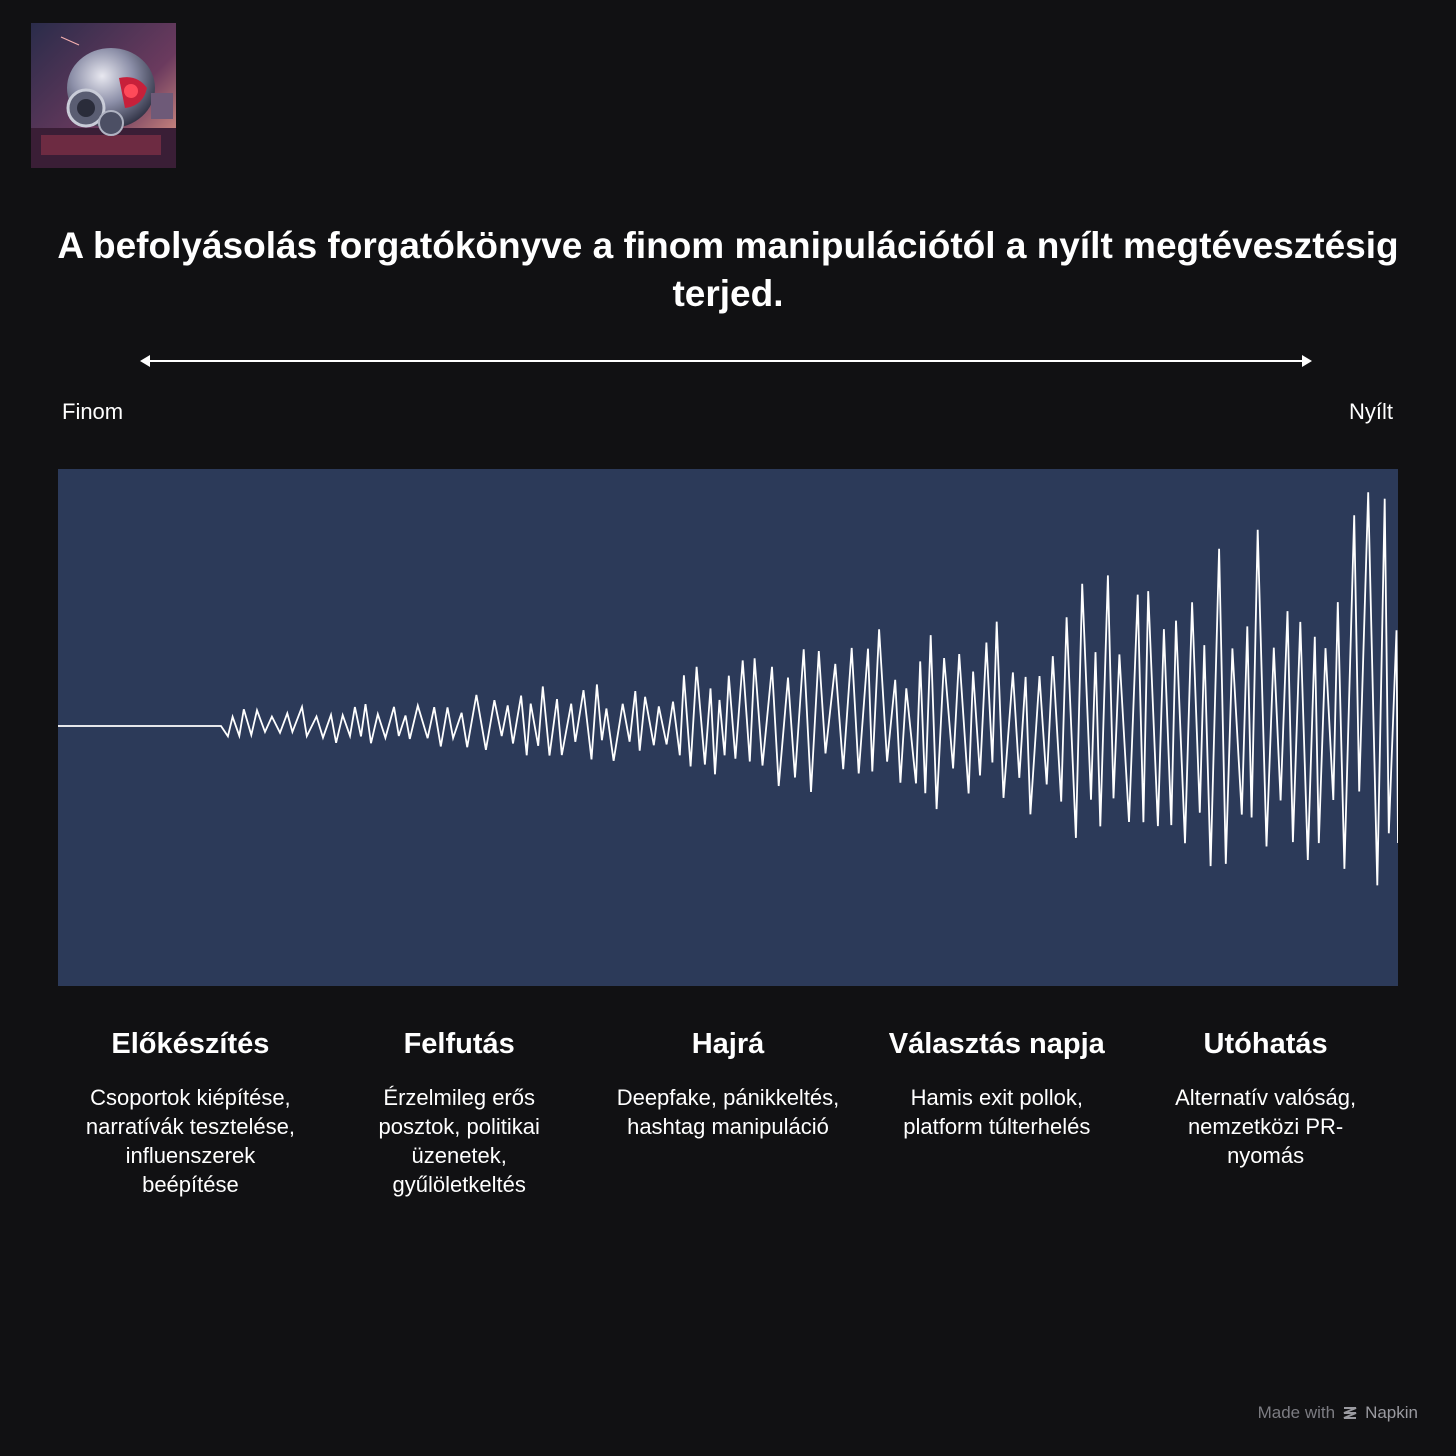 The width and height of the screenshot is (1456, 1456). I want to click on robot-gasmask-illustration, so click(103, 95).